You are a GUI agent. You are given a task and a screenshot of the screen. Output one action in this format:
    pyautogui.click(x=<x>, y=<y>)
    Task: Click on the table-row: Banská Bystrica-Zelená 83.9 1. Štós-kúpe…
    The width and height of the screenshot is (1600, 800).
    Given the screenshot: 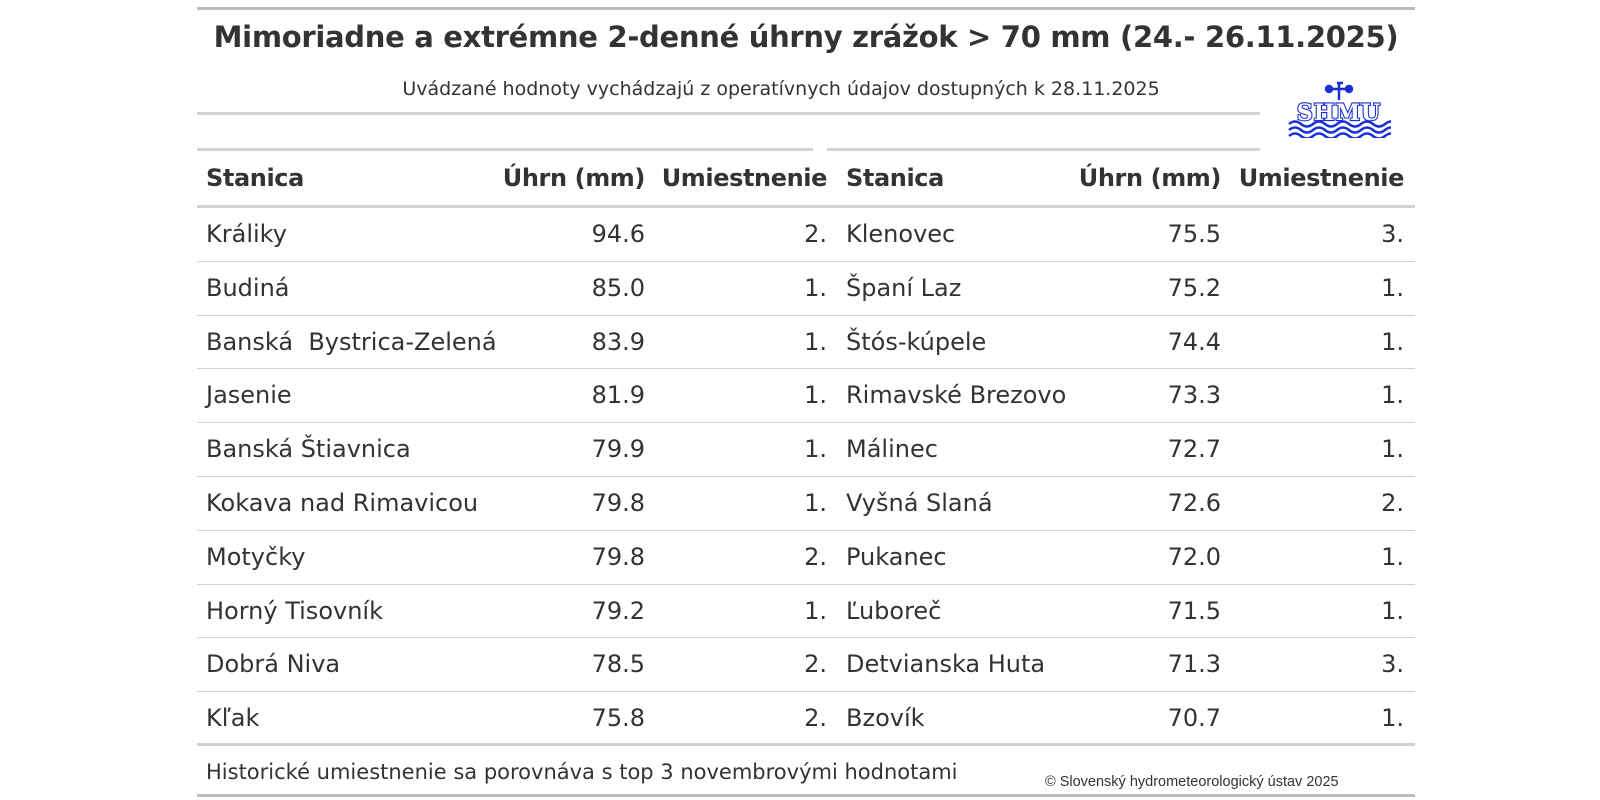 What is the action you would take?
    pyautogui.click(x=806, y=343)
    